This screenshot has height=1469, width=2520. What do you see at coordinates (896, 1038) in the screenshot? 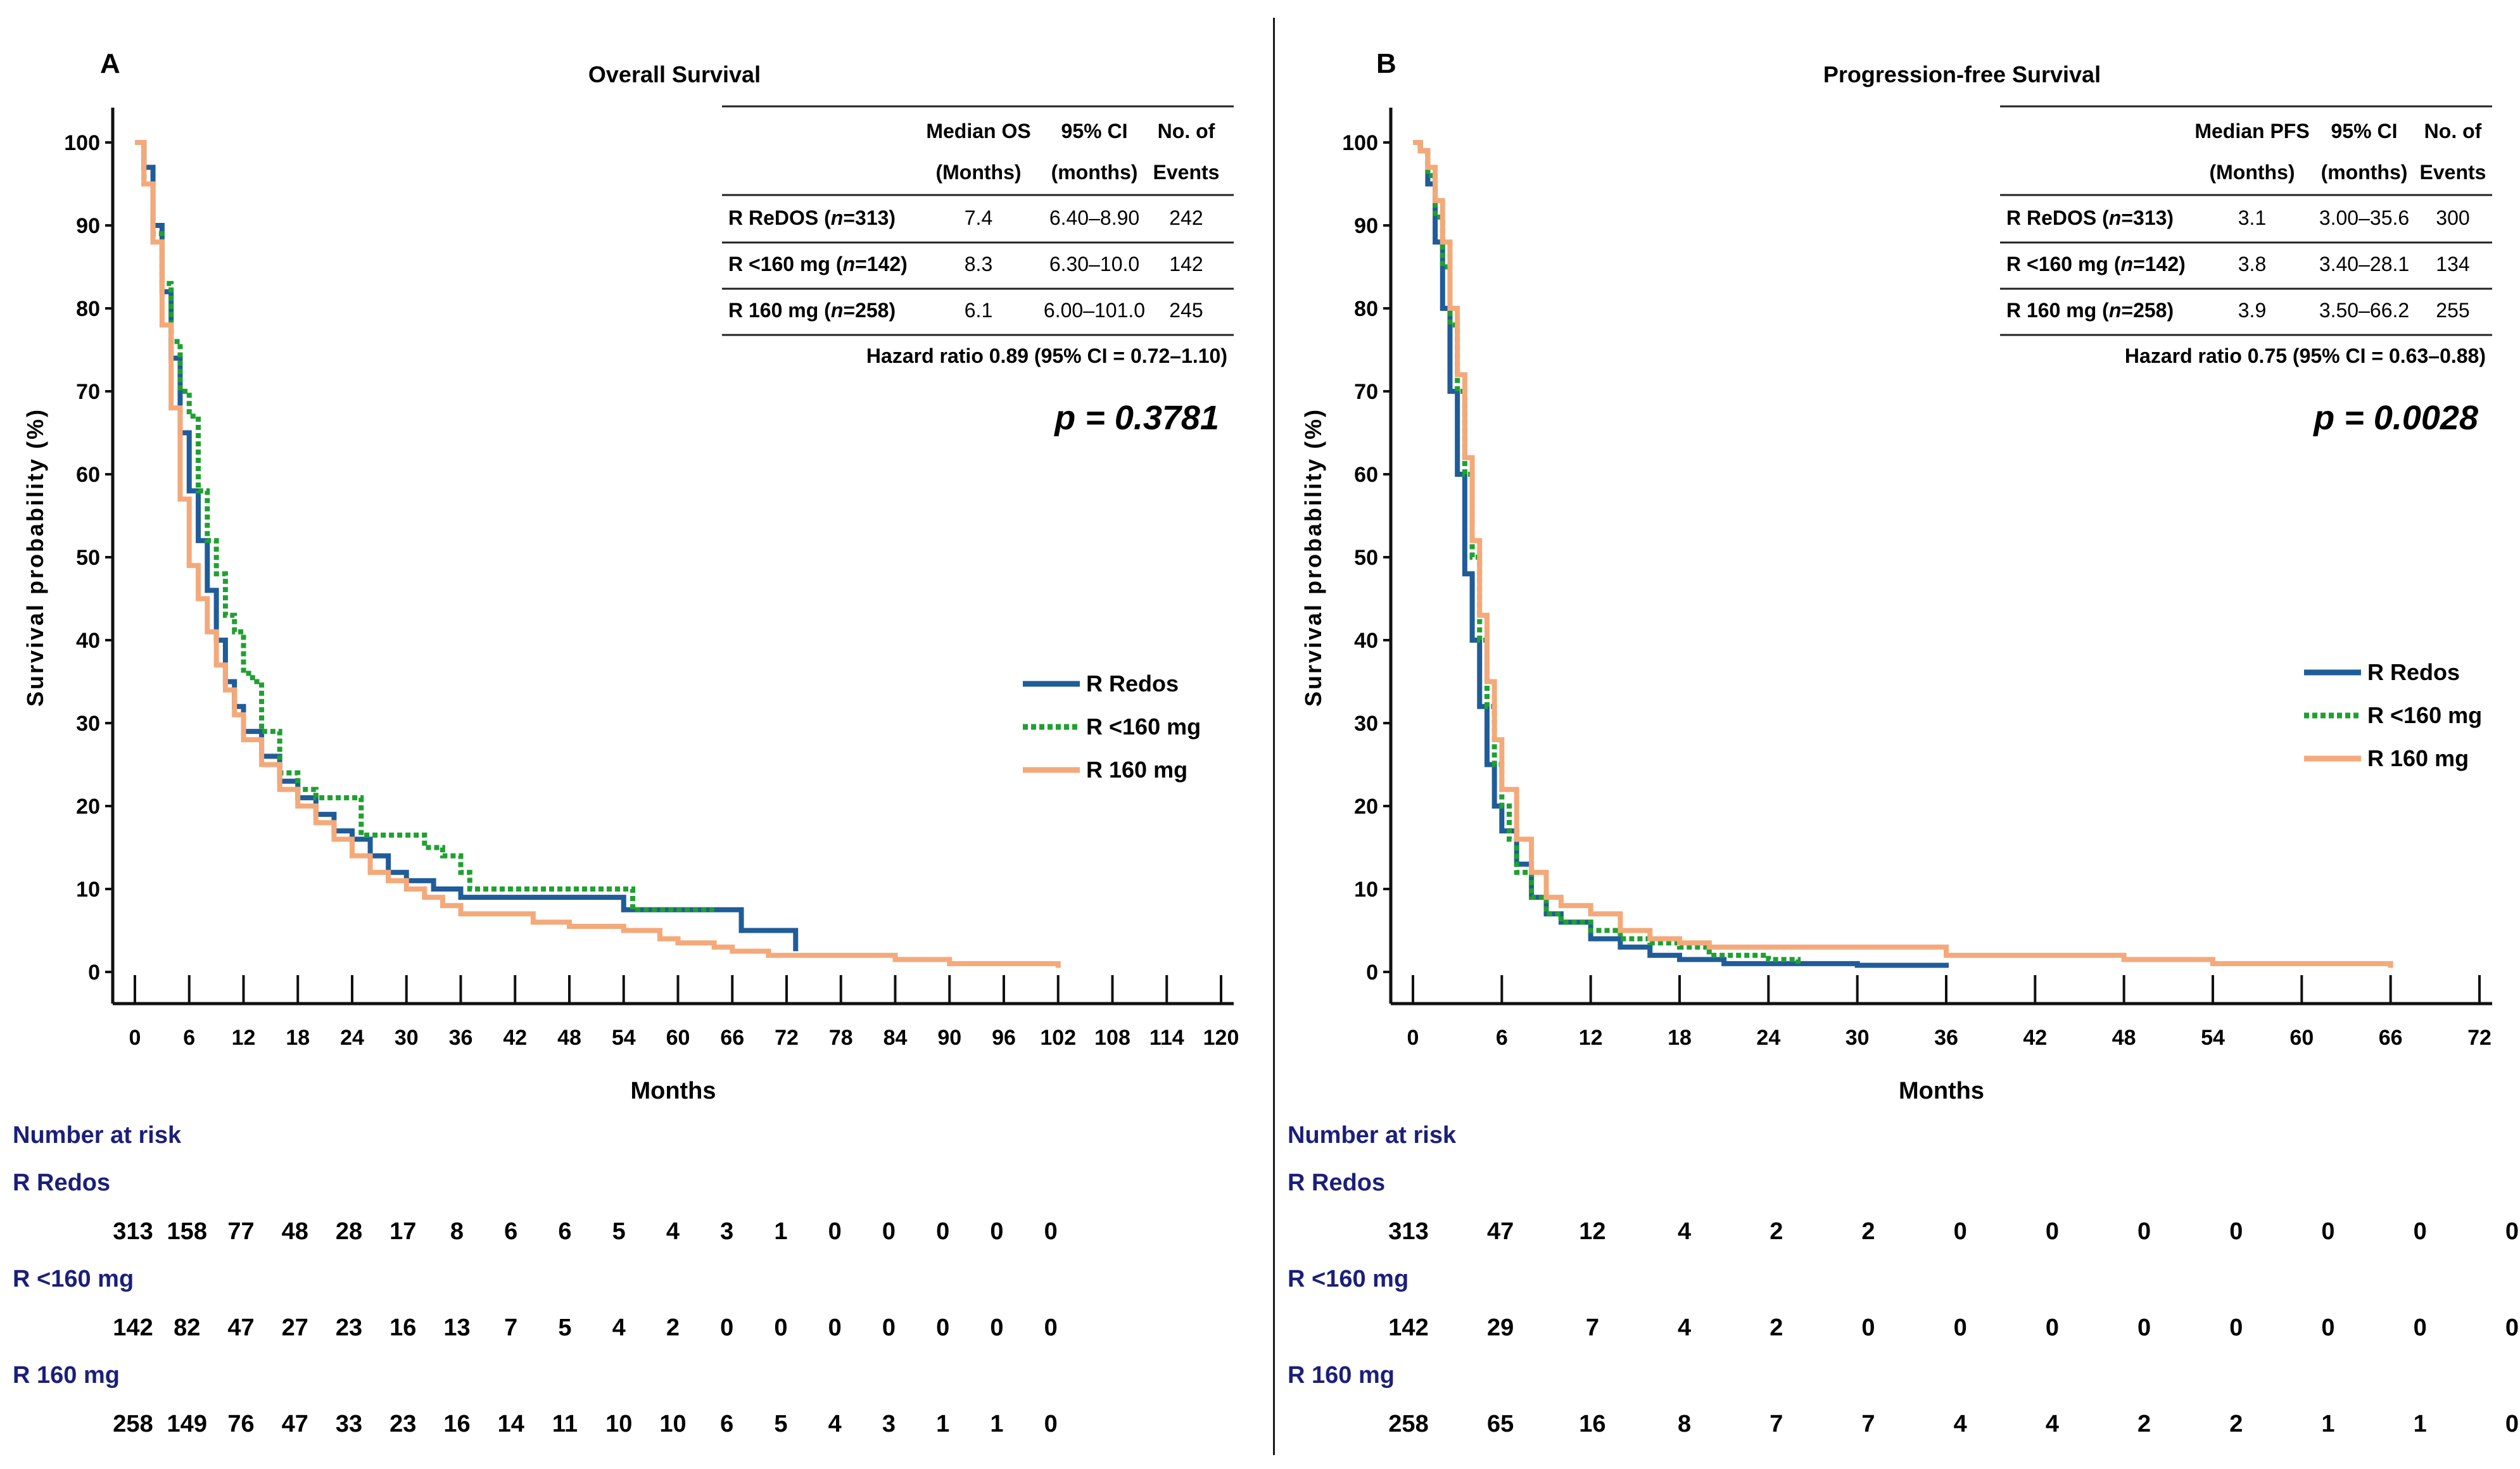
I see `x-tick-label: 84` at bounding box center [896, 1038].